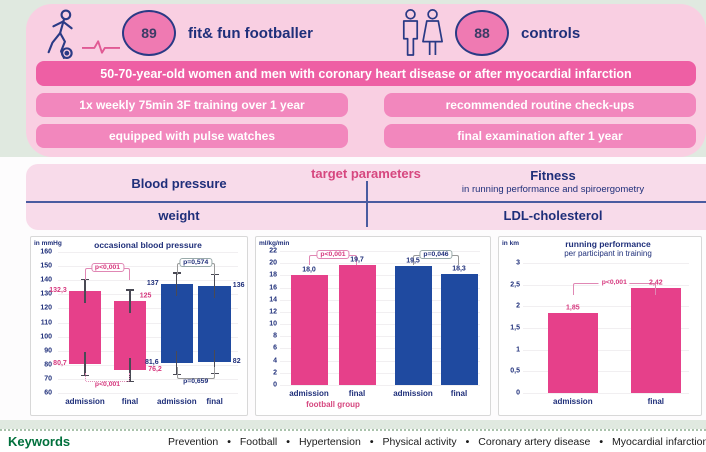 This screenshot has height=452, width=706. Describe the element at coordinates (250, 33) in the screenshot. I see `footballer-group-label: fit& fun footballer` at that location.